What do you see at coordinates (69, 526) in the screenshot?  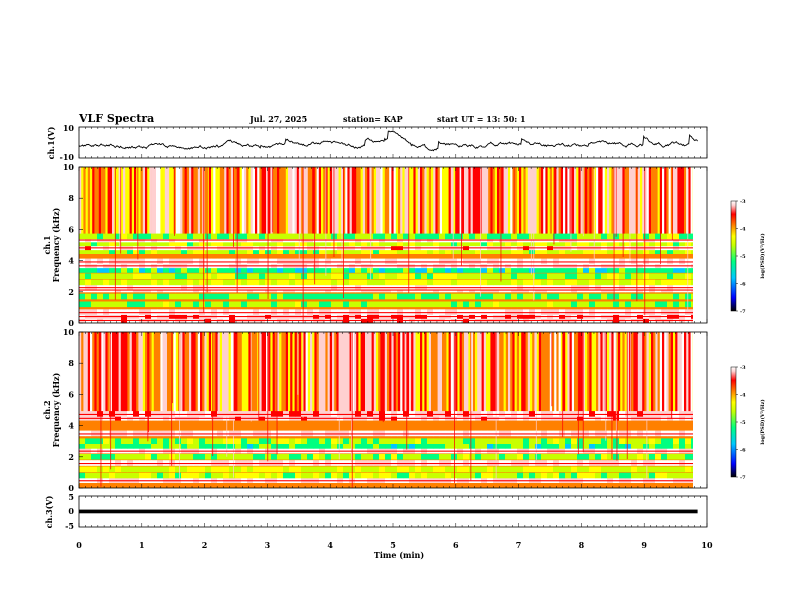 I see `ch3-ytick-bottom: -5` at bounding box center [69, 526].